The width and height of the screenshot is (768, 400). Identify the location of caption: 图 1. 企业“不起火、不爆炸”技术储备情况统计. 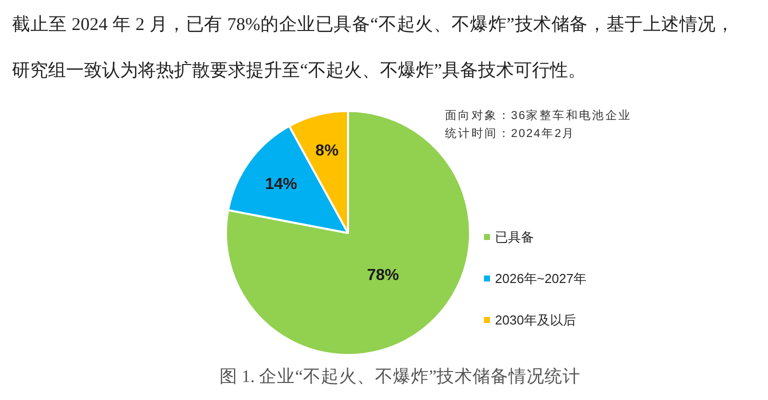
(400, 376).